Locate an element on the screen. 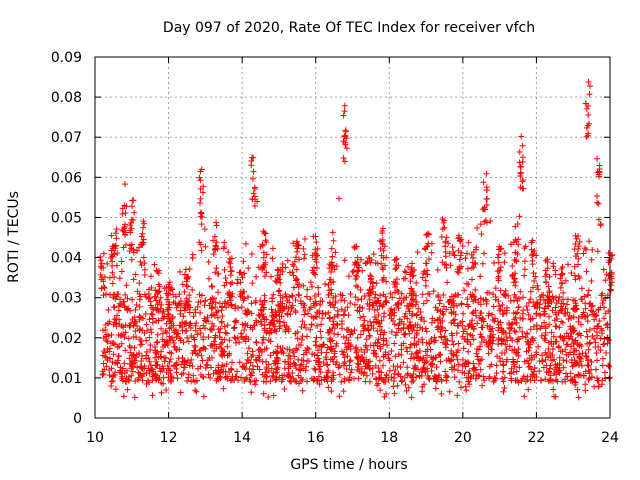 This screenshot has height=480, width=640. x-tick-label: 10 is located at coordinates (95, 438).